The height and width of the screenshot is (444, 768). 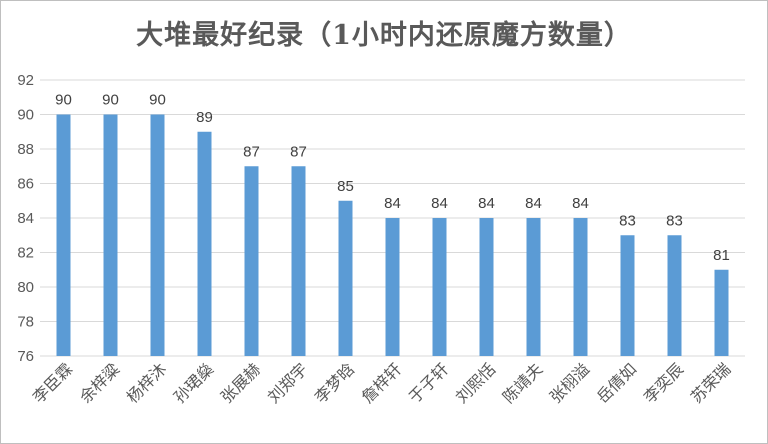 I want to click on x-tick-label: 岳倩如, so click(x=616, y=382).